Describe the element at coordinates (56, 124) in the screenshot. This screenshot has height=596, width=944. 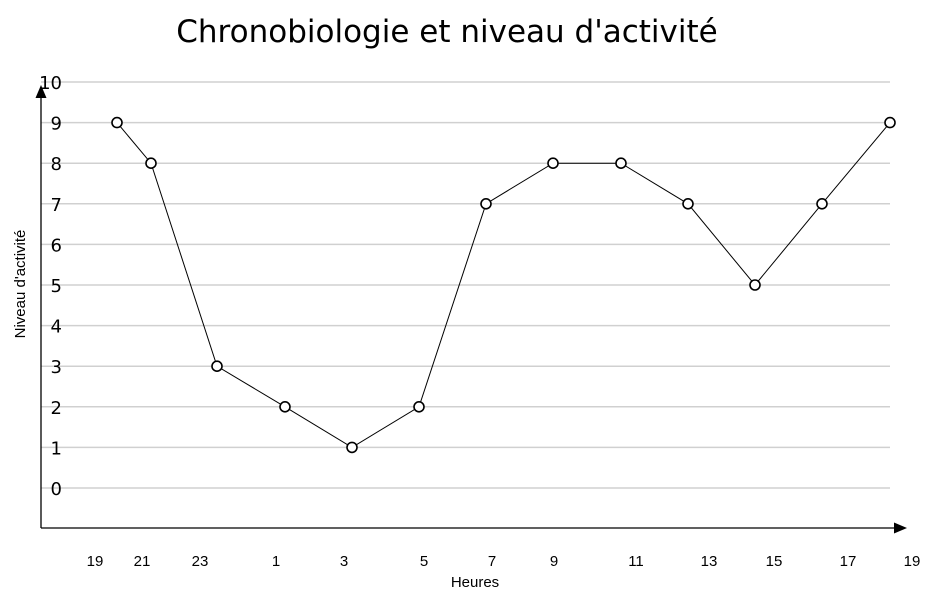
I see `y-tick-label: 9` at that location.